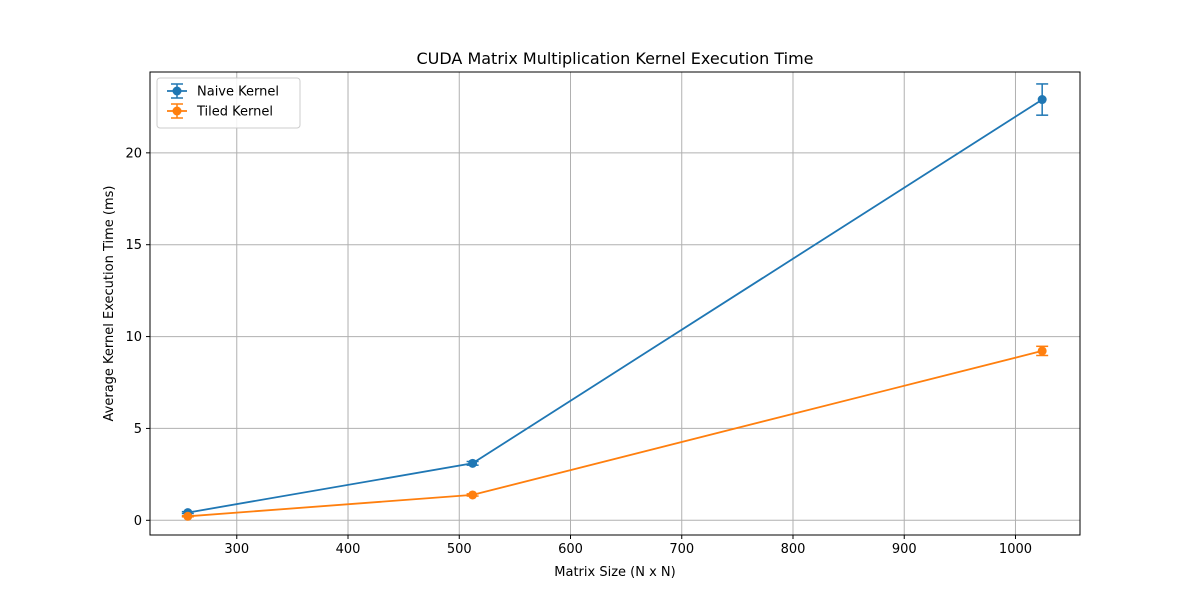 This screenshot has width=1200, height=600. I want to click on x-tick-label: 600, so click(570, 549).